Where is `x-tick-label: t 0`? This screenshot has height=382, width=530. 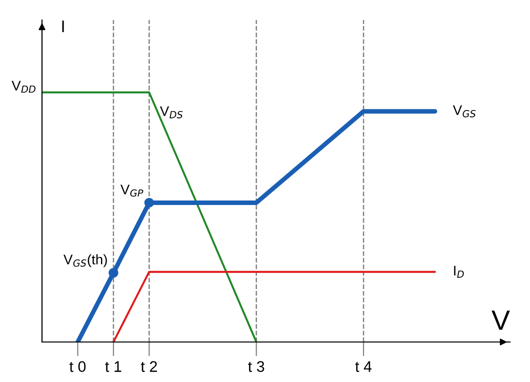
x-tick-label: t 0 is located at coordinates (77, 366).